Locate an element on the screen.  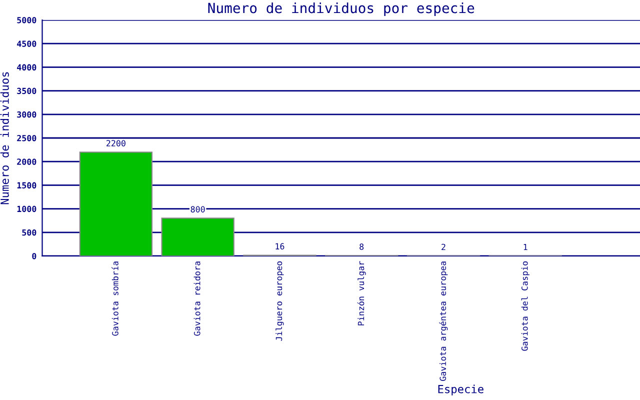
y-tick-label: 0 is located at coordinates (34, 256).